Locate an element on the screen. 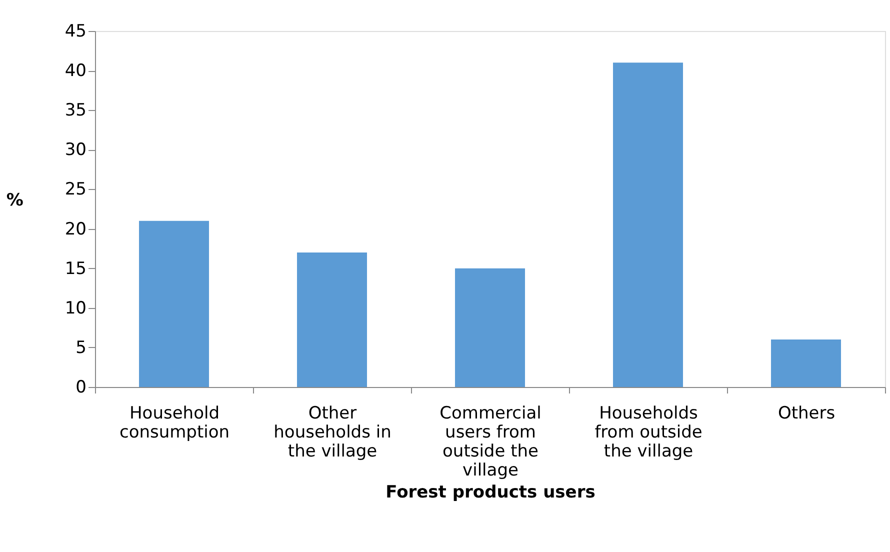 Image resolution: width=890 pixels, height=552 pixels. y-tick-label: 40 is located at coordinates (75, 71).